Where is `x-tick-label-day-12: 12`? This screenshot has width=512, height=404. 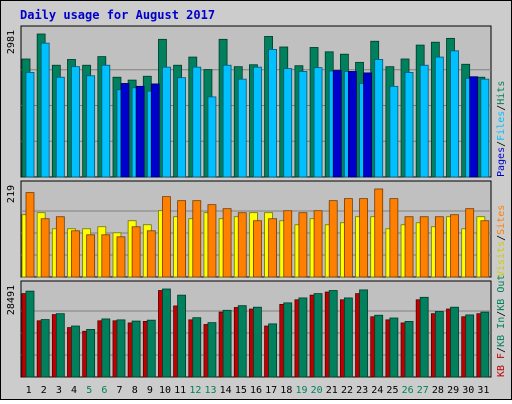
x-tick-label-day-12: 12 is located at coordinates (195, 390).